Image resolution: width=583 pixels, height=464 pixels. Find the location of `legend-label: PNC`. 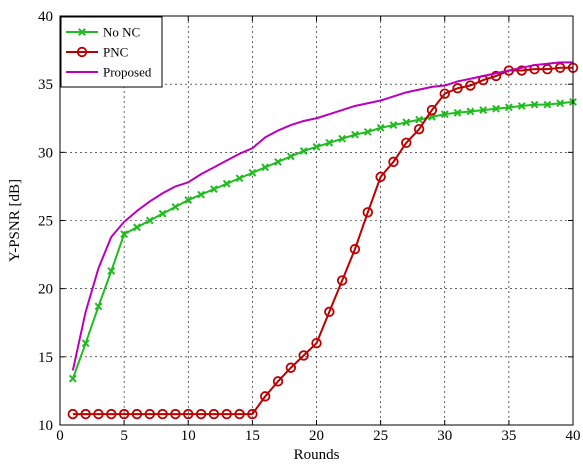

legend-label: PNC is located at coordinates (115, 52).